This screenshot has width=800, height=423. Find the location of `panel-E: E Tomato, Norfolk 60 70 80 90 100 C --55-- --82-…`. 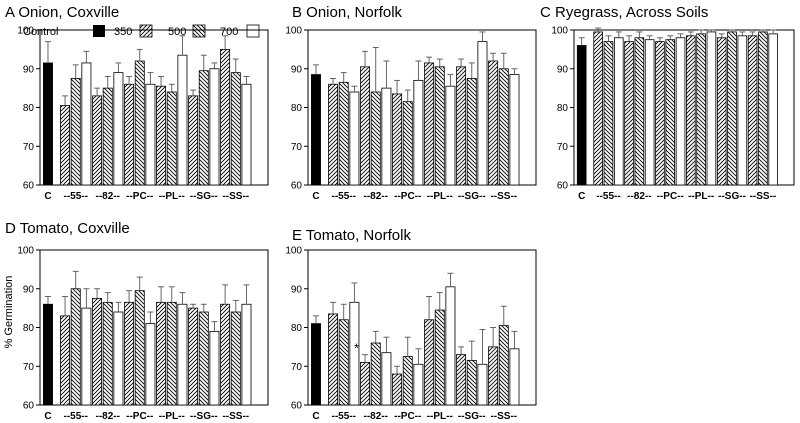

panel-E: E Tomato, Norfolk 60 70 80 90 100 C --55-- --82-… is located at coordinates (411, 324).